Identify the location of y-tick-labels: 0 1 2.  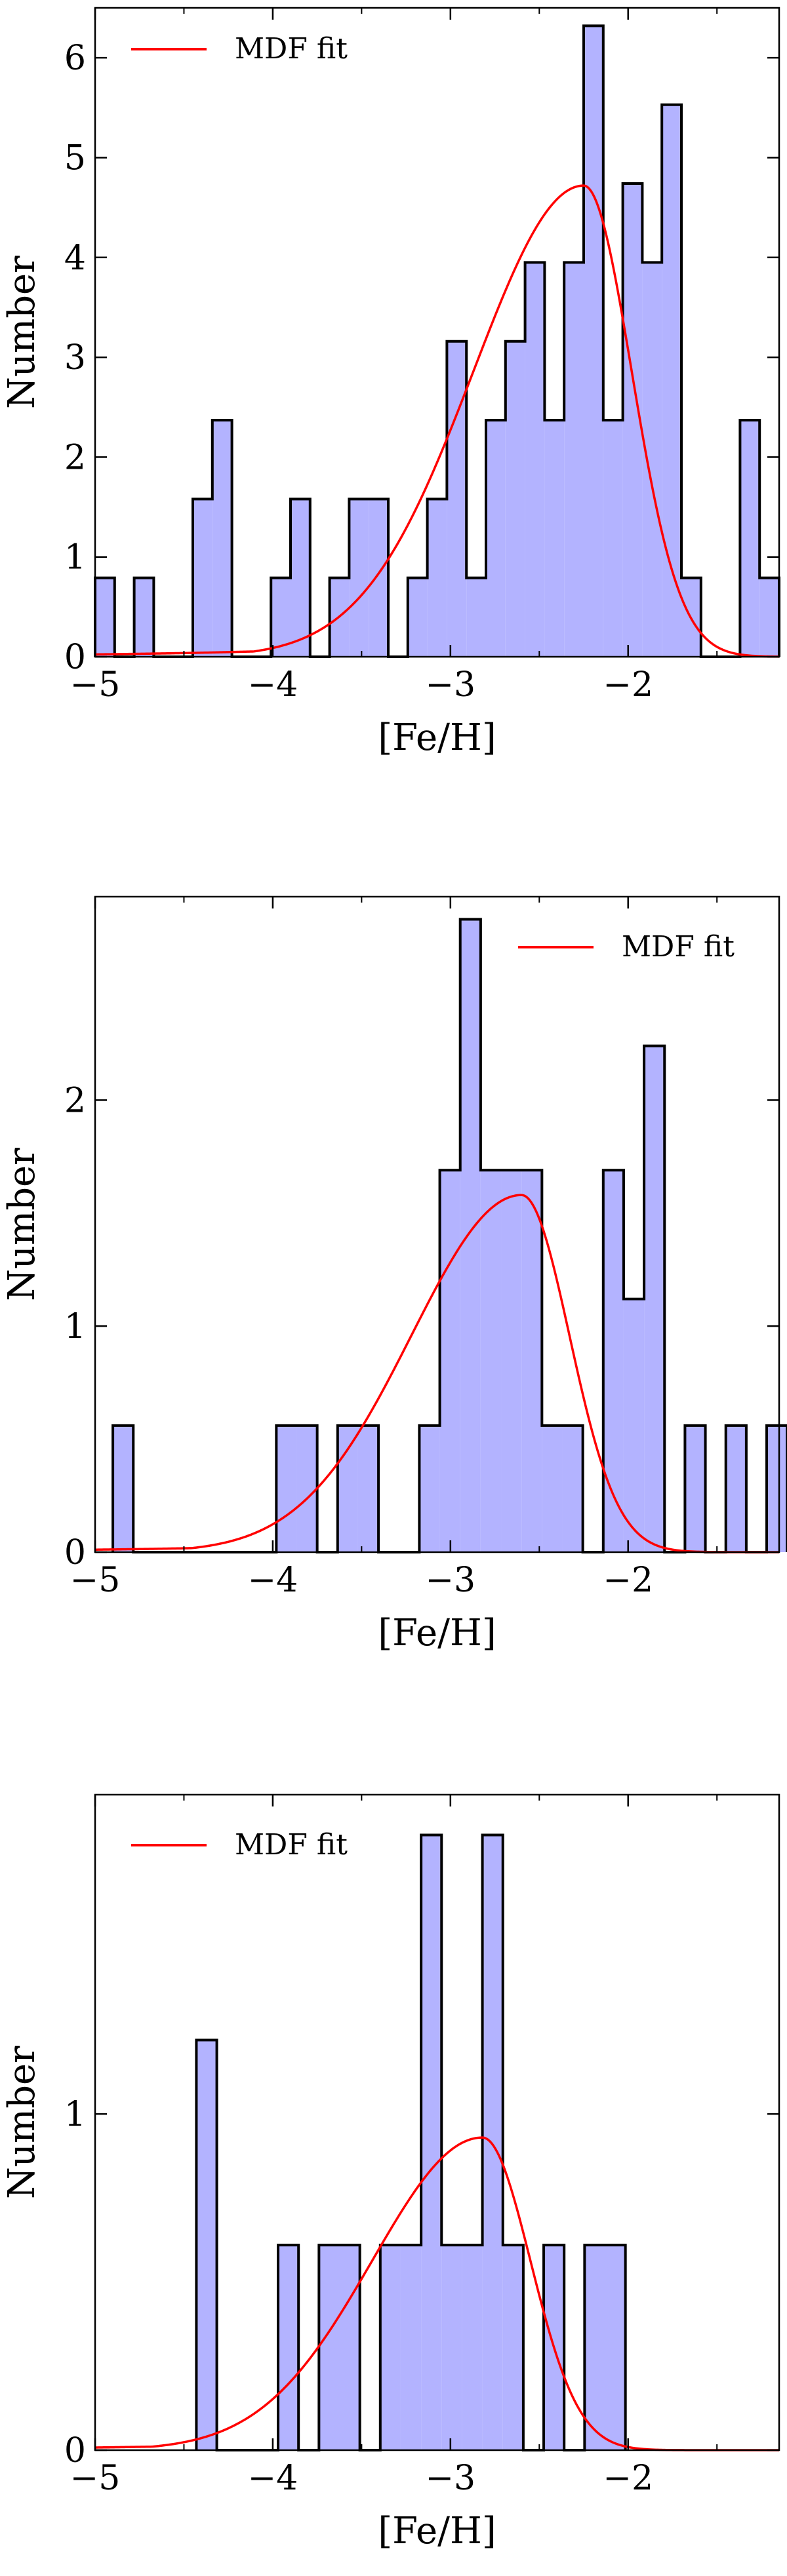
(75, 1326).